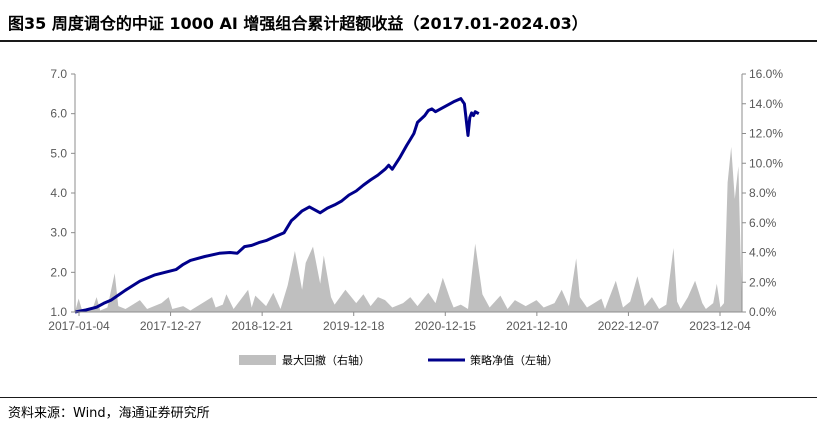  Describe the element at coordinates (171, 326) in the screenshot. I see `x-tick-label: 2017-12-27` at that location.